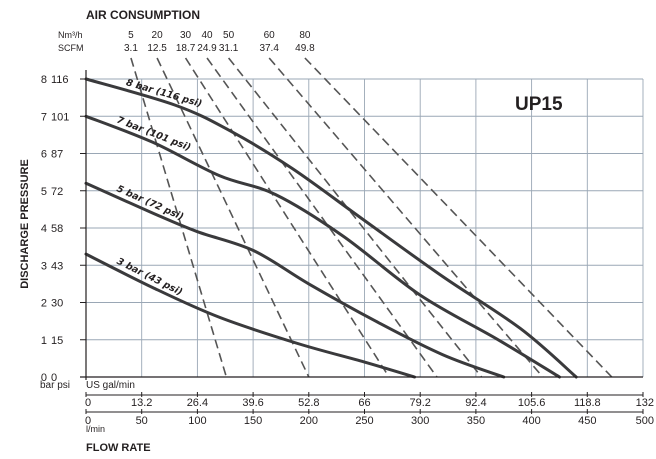 The image size is (656, 459). Describe the element at coordinates (142, 421) in the screenshot. I see `x-tick-label-lmin: 50` at that location.